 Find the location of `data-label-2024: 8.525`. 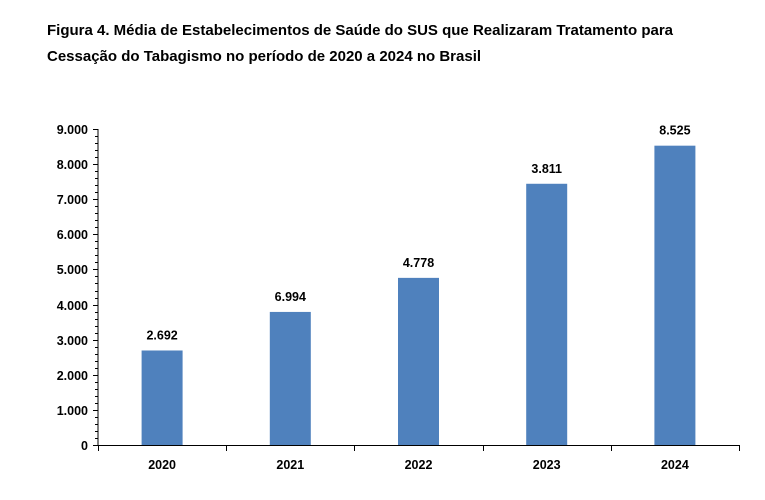

data-label-2024: 8.525 is located at coordinates (674, 131).